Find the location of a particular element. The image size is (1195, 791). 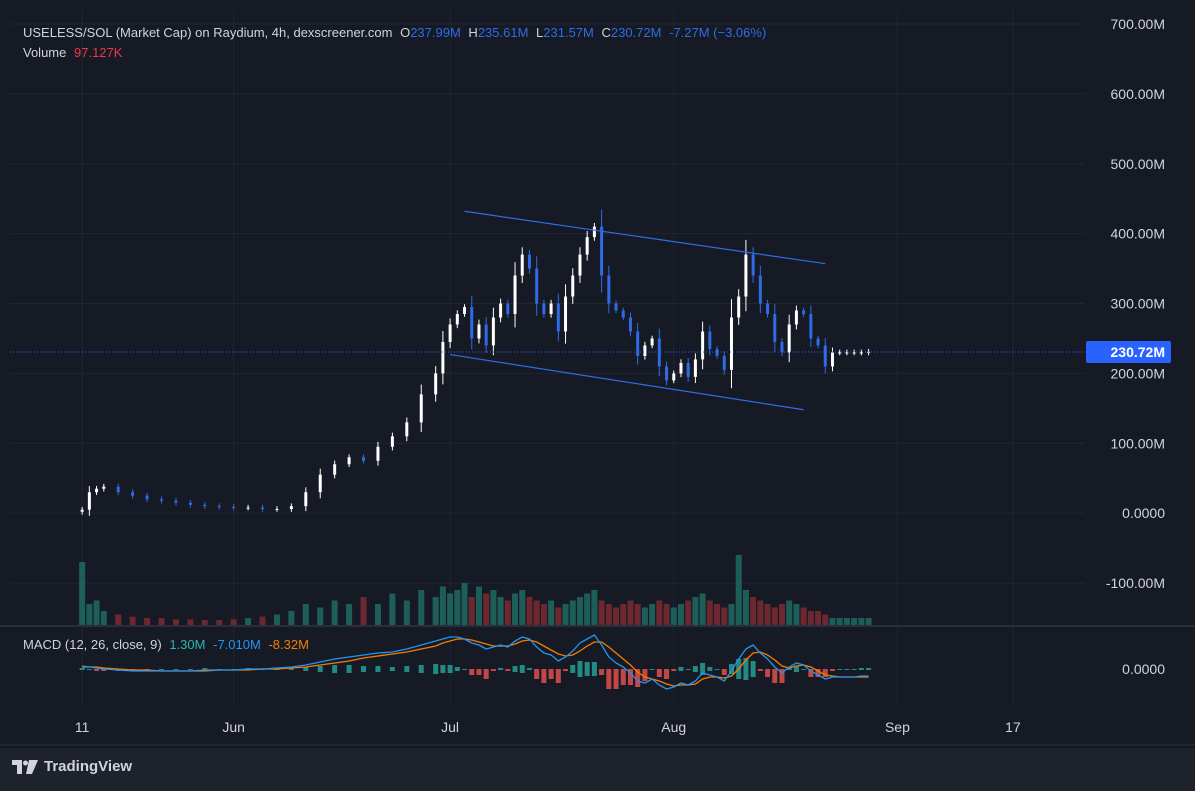

last-price-tag is located at coordinates (1128, 351).